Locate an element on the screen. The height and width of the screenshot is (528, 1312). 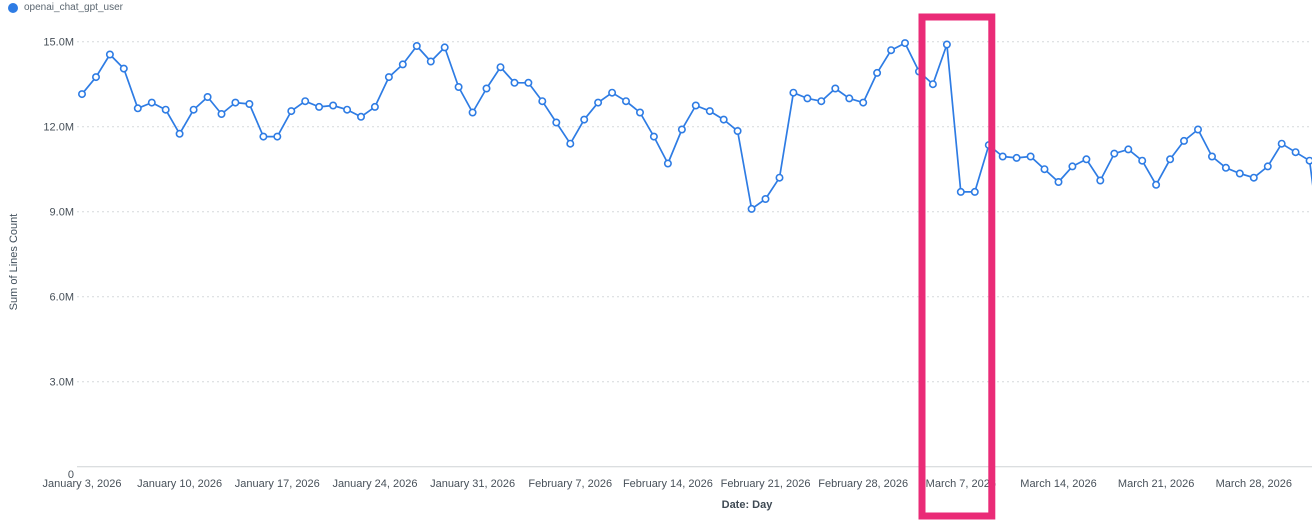
y-tick-label: 15.0M is located at coordinates (58, 43).